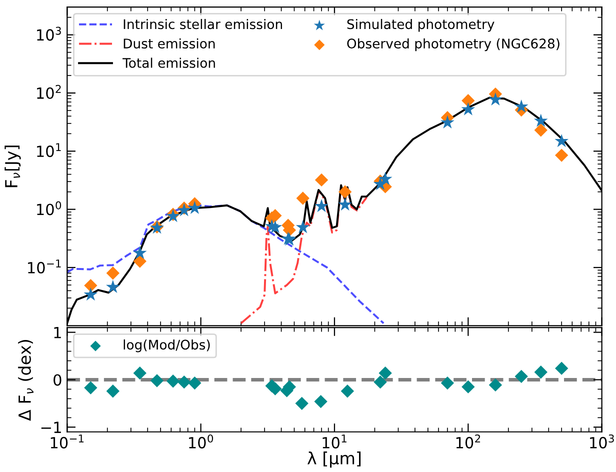 This screenshot has width=616, height=472. I want to click on y-axis-title: F$_{ν}$[Jy], so click(12, 167).